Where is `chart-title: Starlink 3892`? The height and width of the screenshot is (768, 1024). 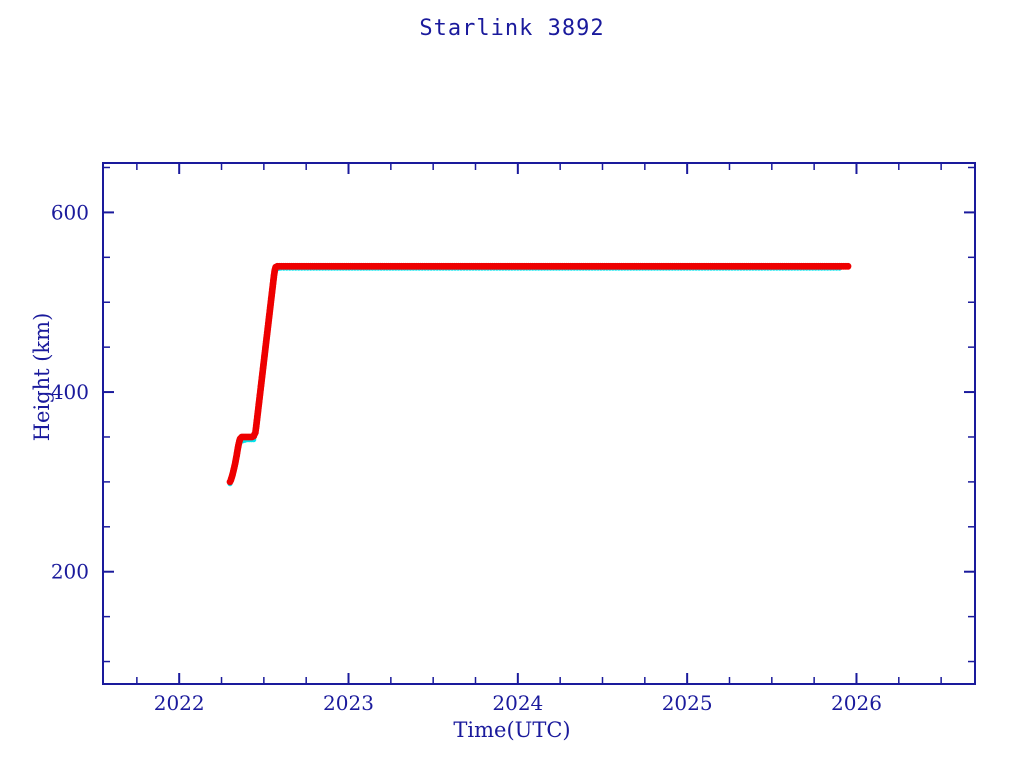 chart-title: Starlink 3892 is located at coordinates (512, 28).